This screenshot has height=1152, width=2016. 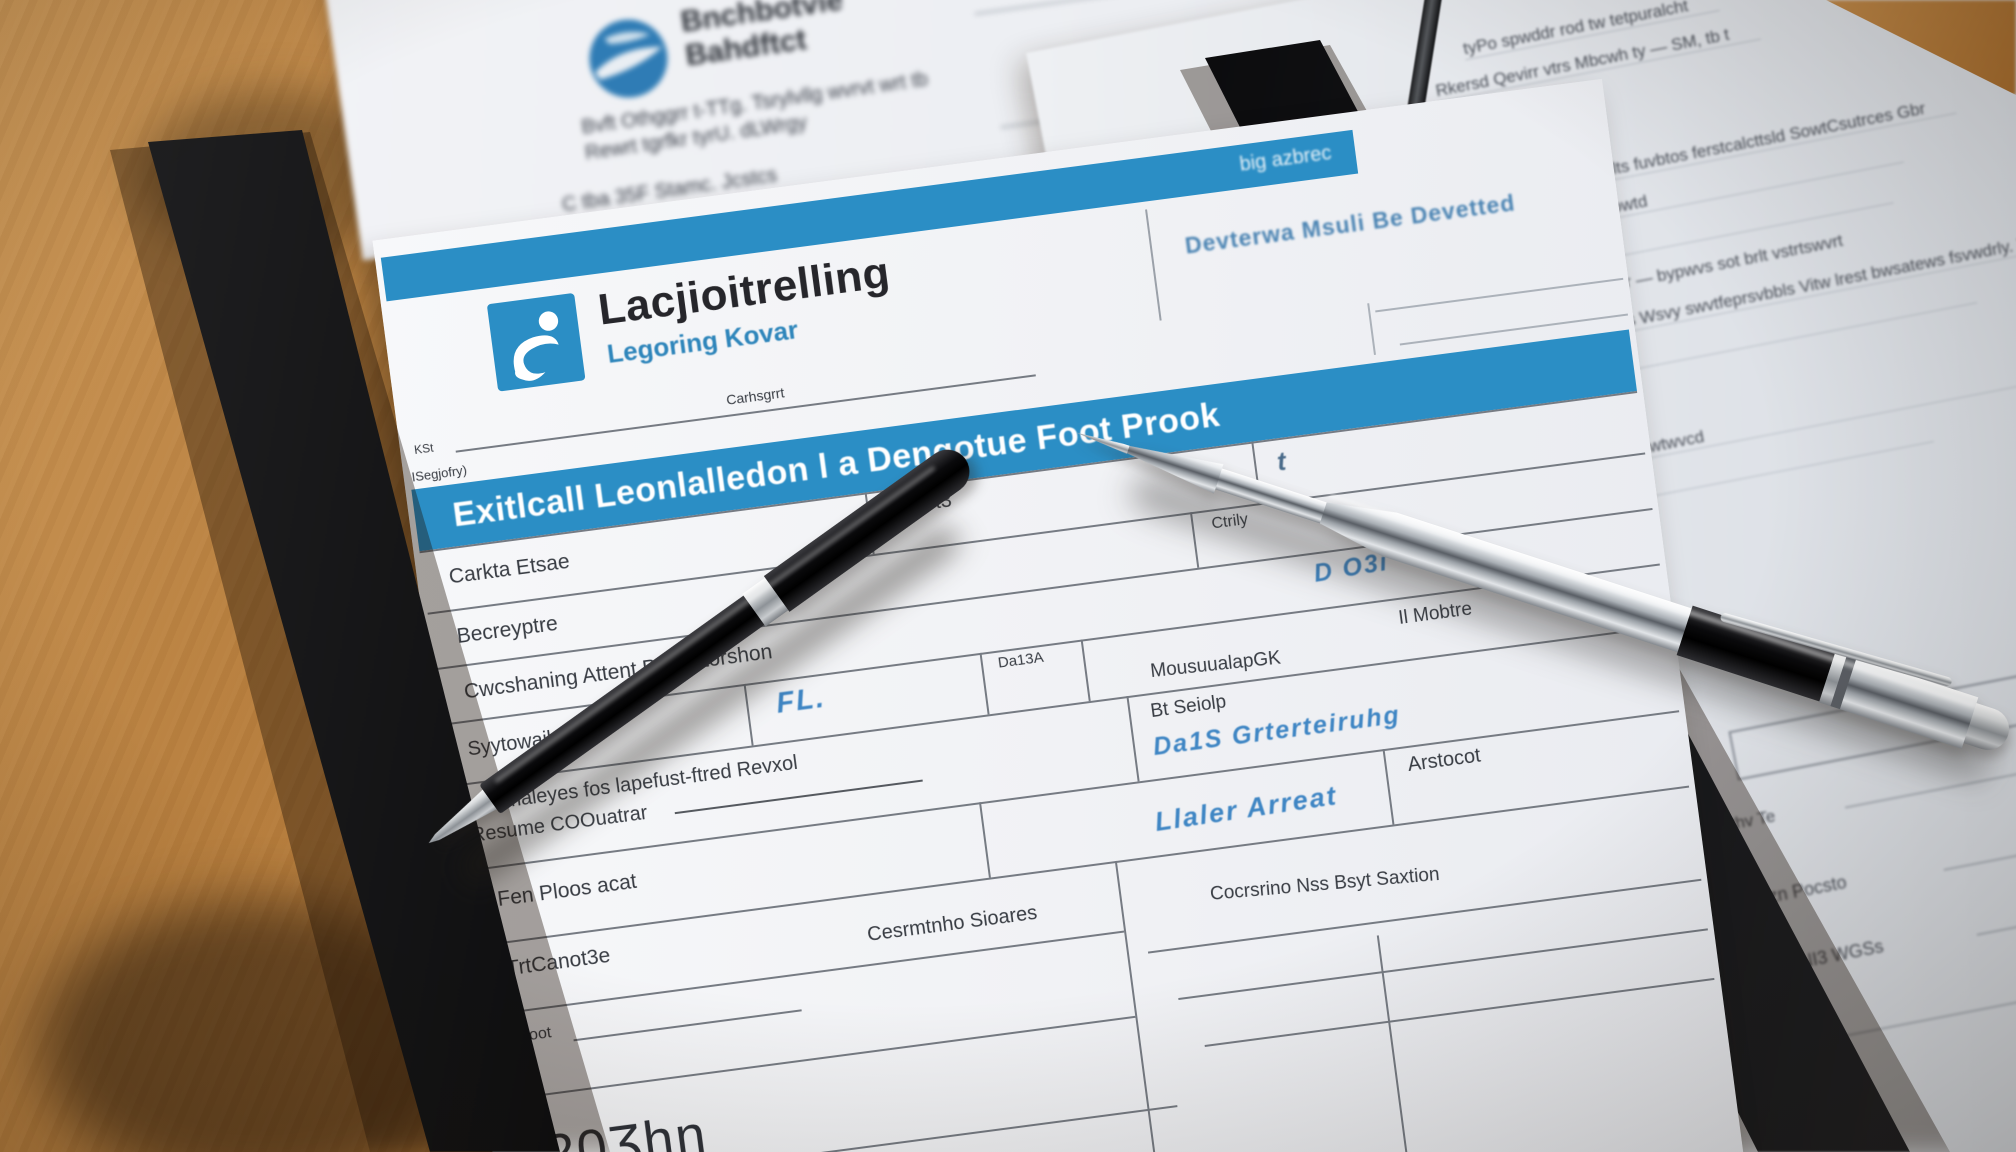 What do you see at coordinates (1020, 660) in the screenshot?
I see `field-label: Da13A` at bounding box center [1020, 660].